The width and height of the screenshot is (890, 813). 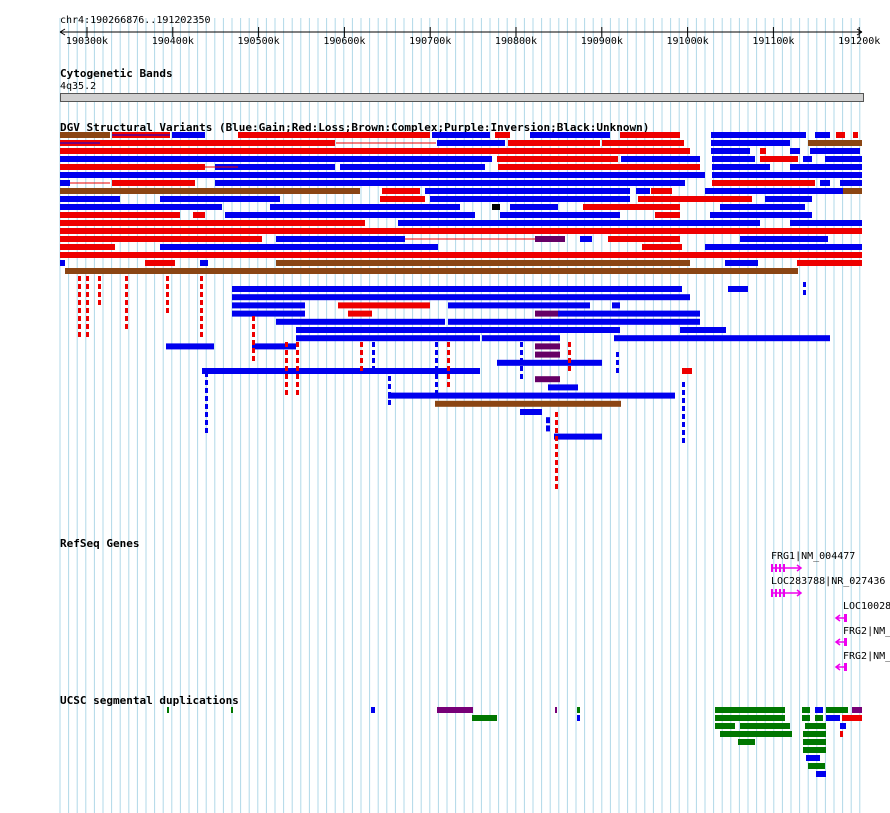 I want to click on gene-label-frg1: FRG1|NM_004477, so click(x=813, y=556).